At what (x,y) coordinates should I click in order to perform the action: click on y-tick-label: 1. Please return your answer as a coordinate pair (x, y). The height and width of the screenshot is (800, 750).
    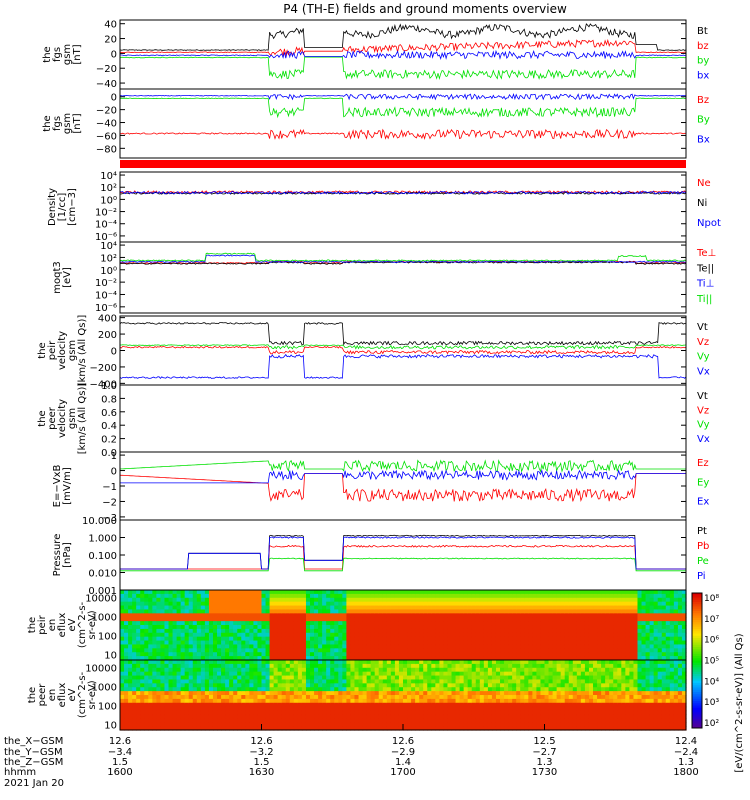
    Looking at the image, I should click on (114, 456).